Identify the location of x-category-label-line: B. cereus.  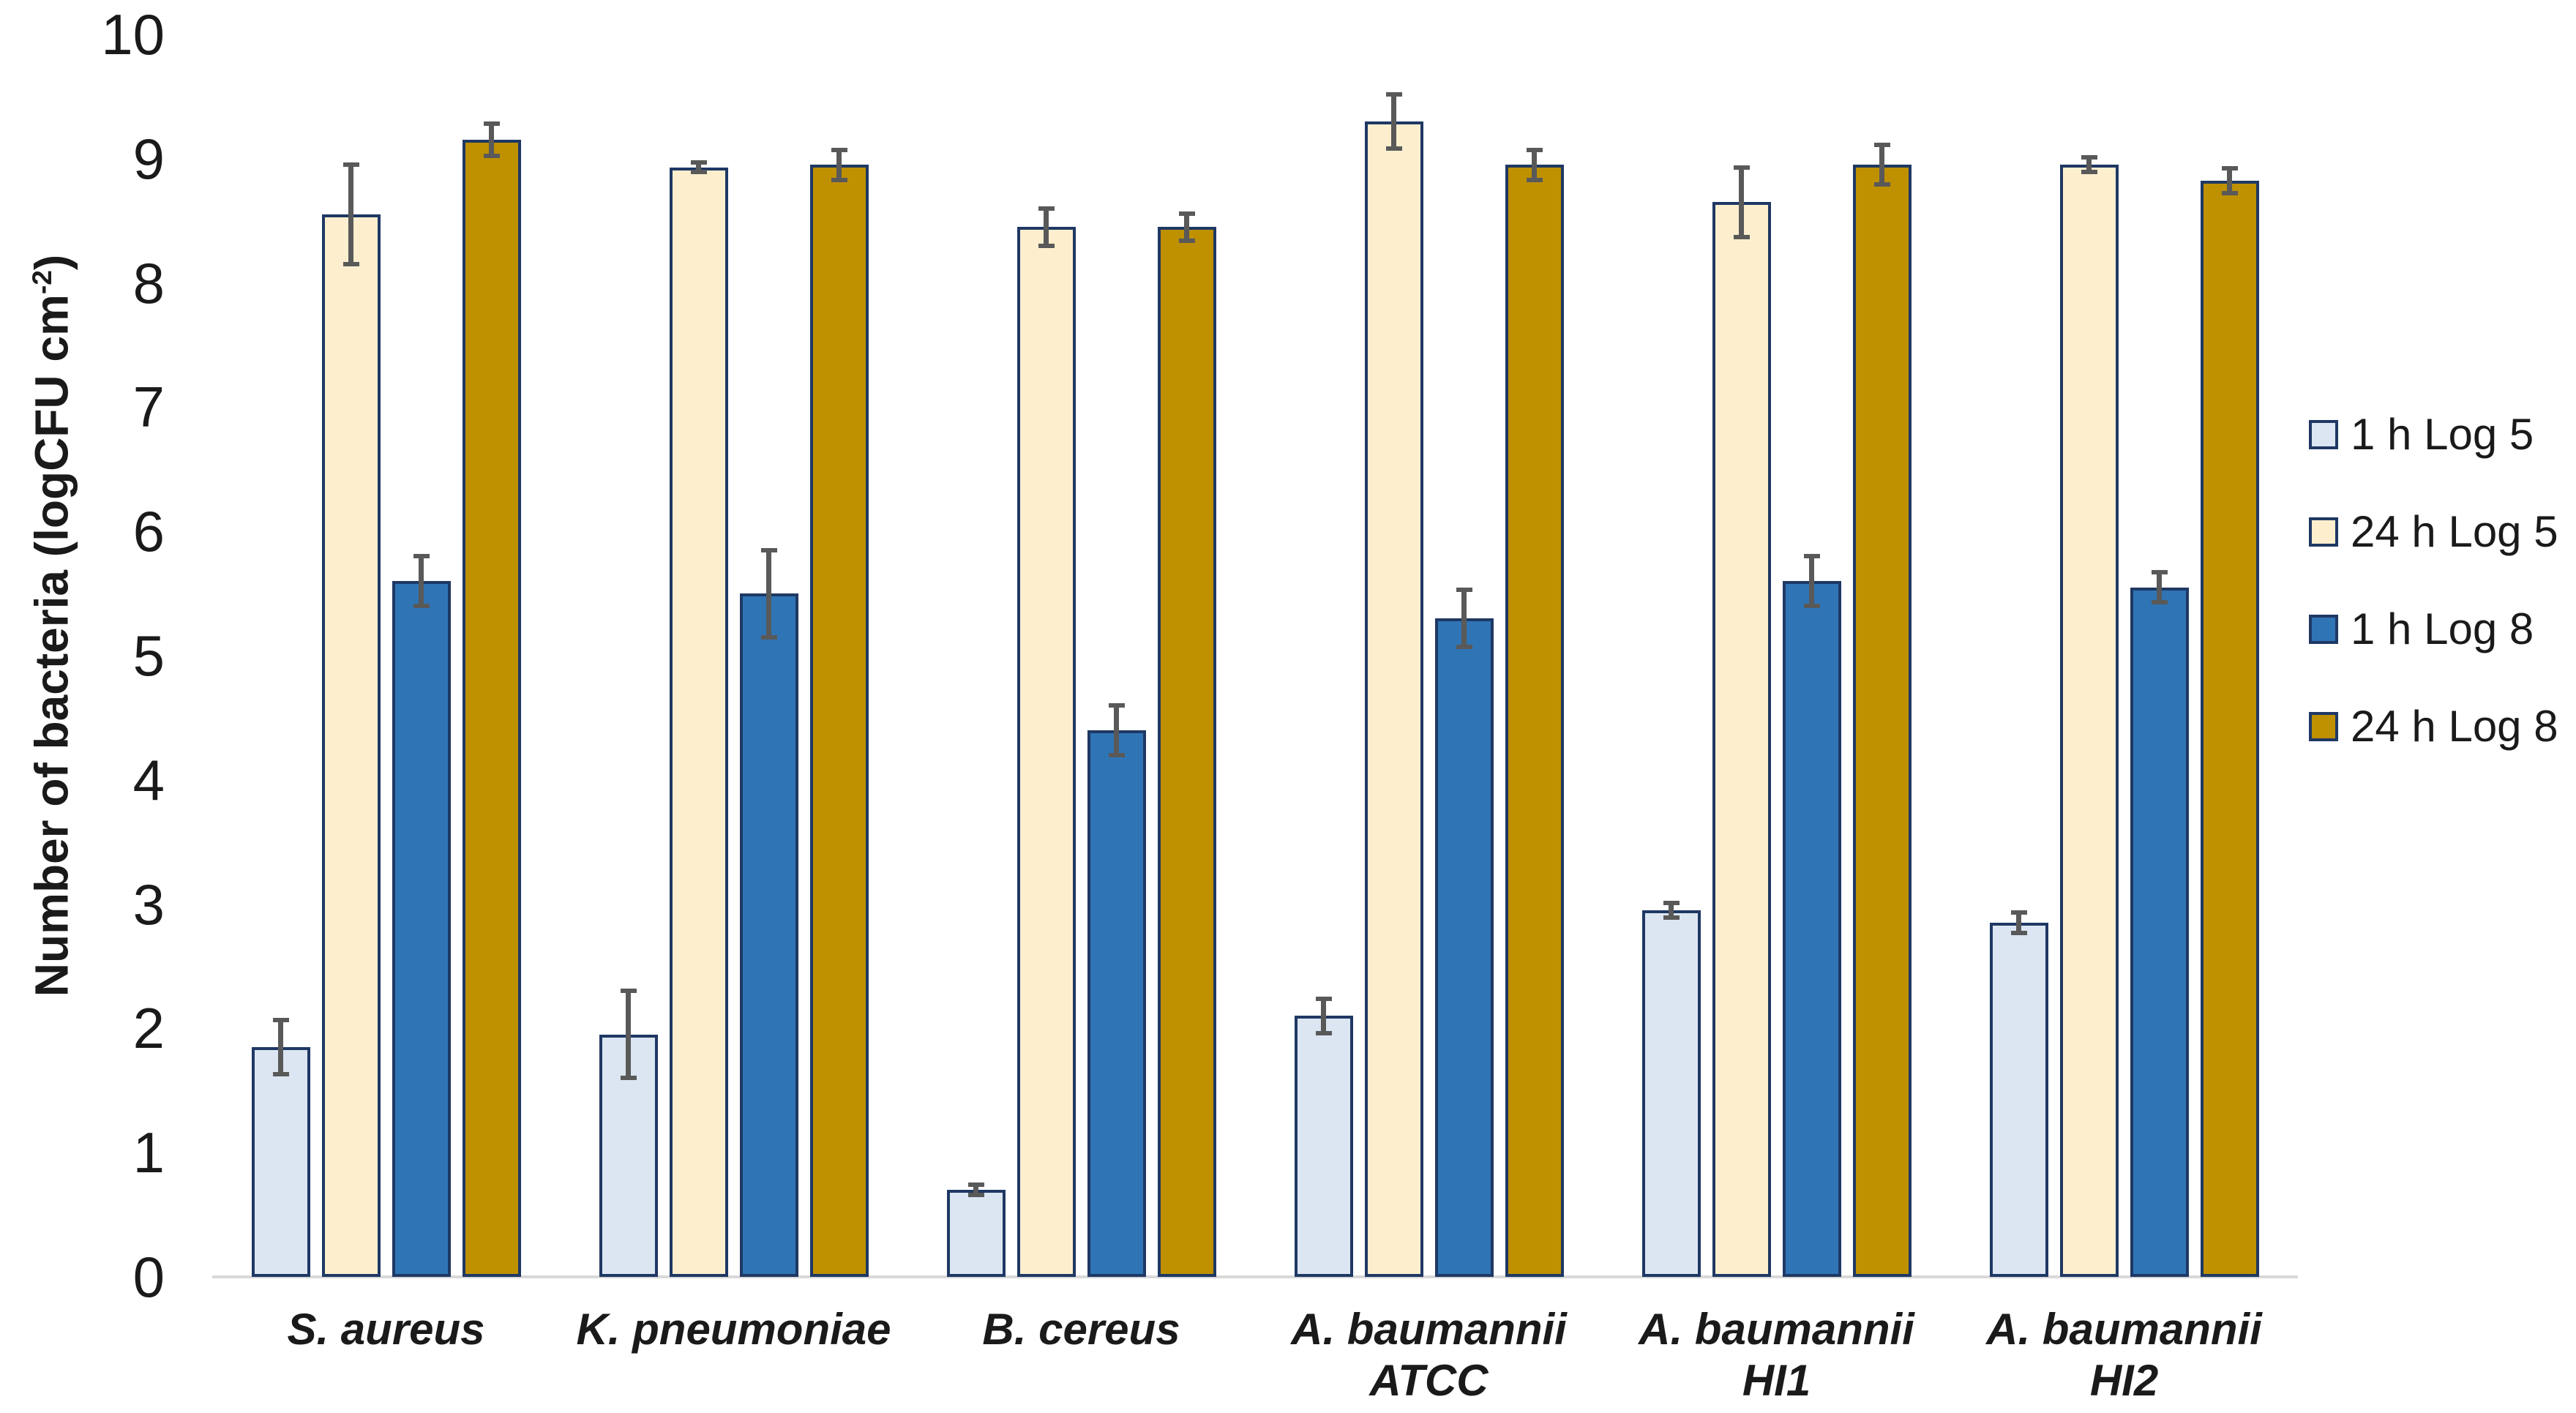
(1081, 1330).